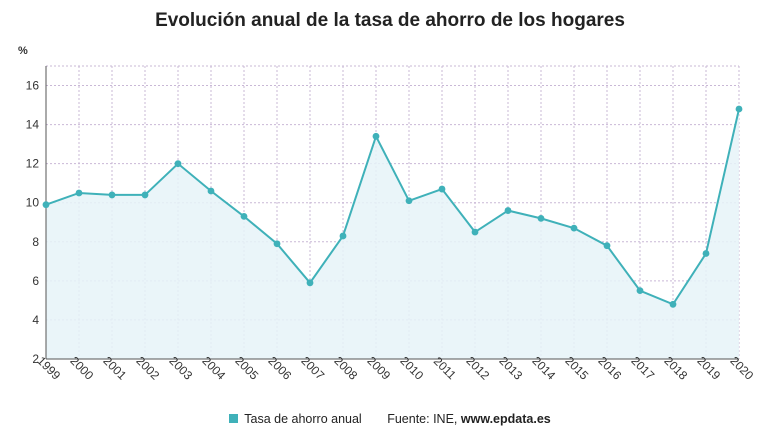 The width and height of the screenshot is (780, 440). What do you see at coordinates (23, 51) in the screenshot?
I see `y-axis-unit: %` at bounding box center [23, 51].